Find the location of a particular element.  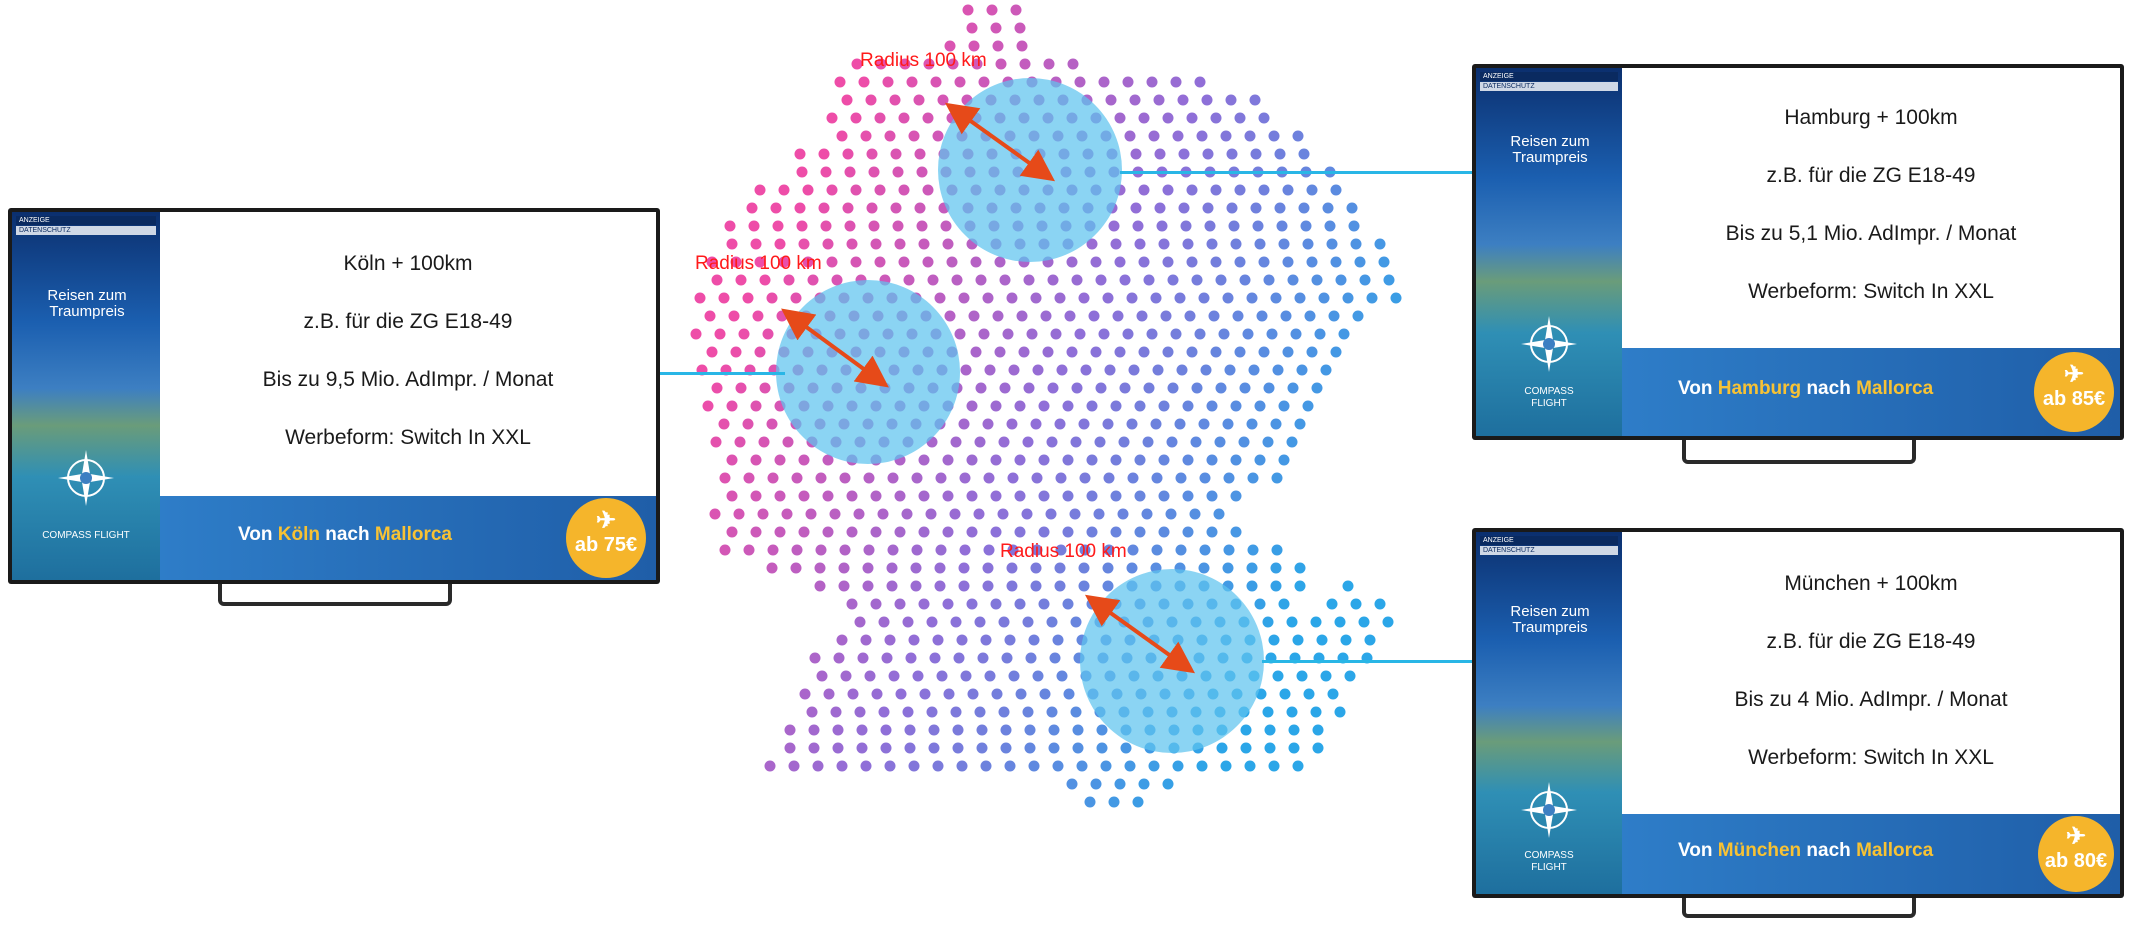

ad-slogan: Reisen zum Traumpreis is located at coordinates (1550, 149).